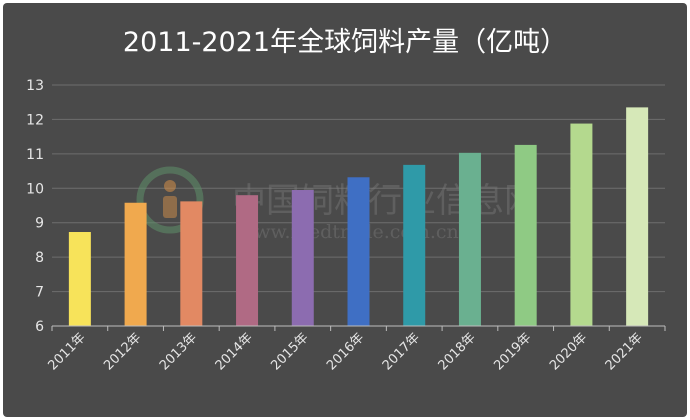  Describe the element at coordinates (39, 293) in the screenshot. I see `y-tick-label: 7` at that location.